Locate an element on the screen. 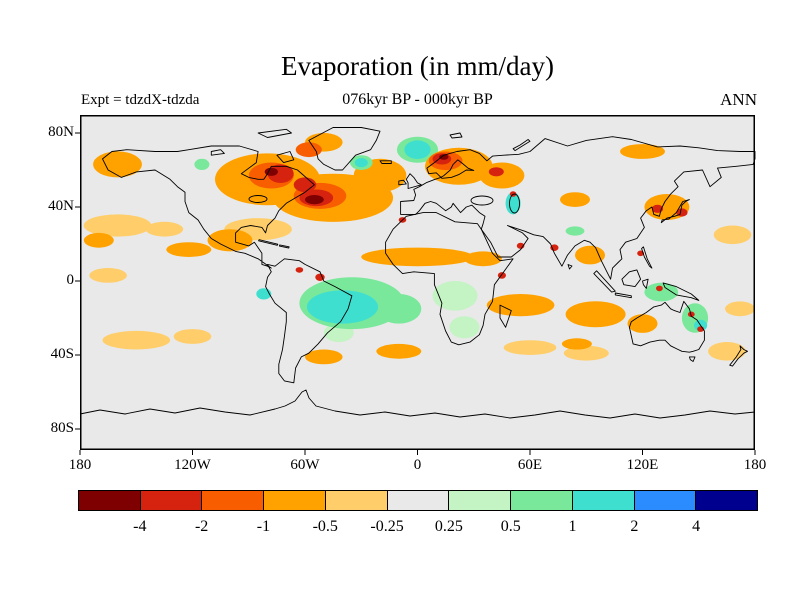 The height and width of the screenshot is (600, 800). coastline-japan is located at coordinates (675, 211).